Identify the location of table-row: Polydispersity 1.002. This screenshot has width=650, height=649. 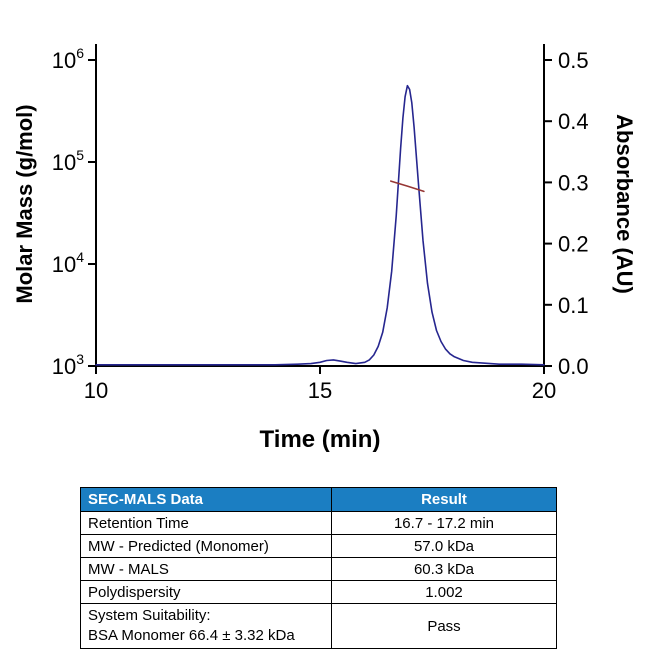
(318, 592).